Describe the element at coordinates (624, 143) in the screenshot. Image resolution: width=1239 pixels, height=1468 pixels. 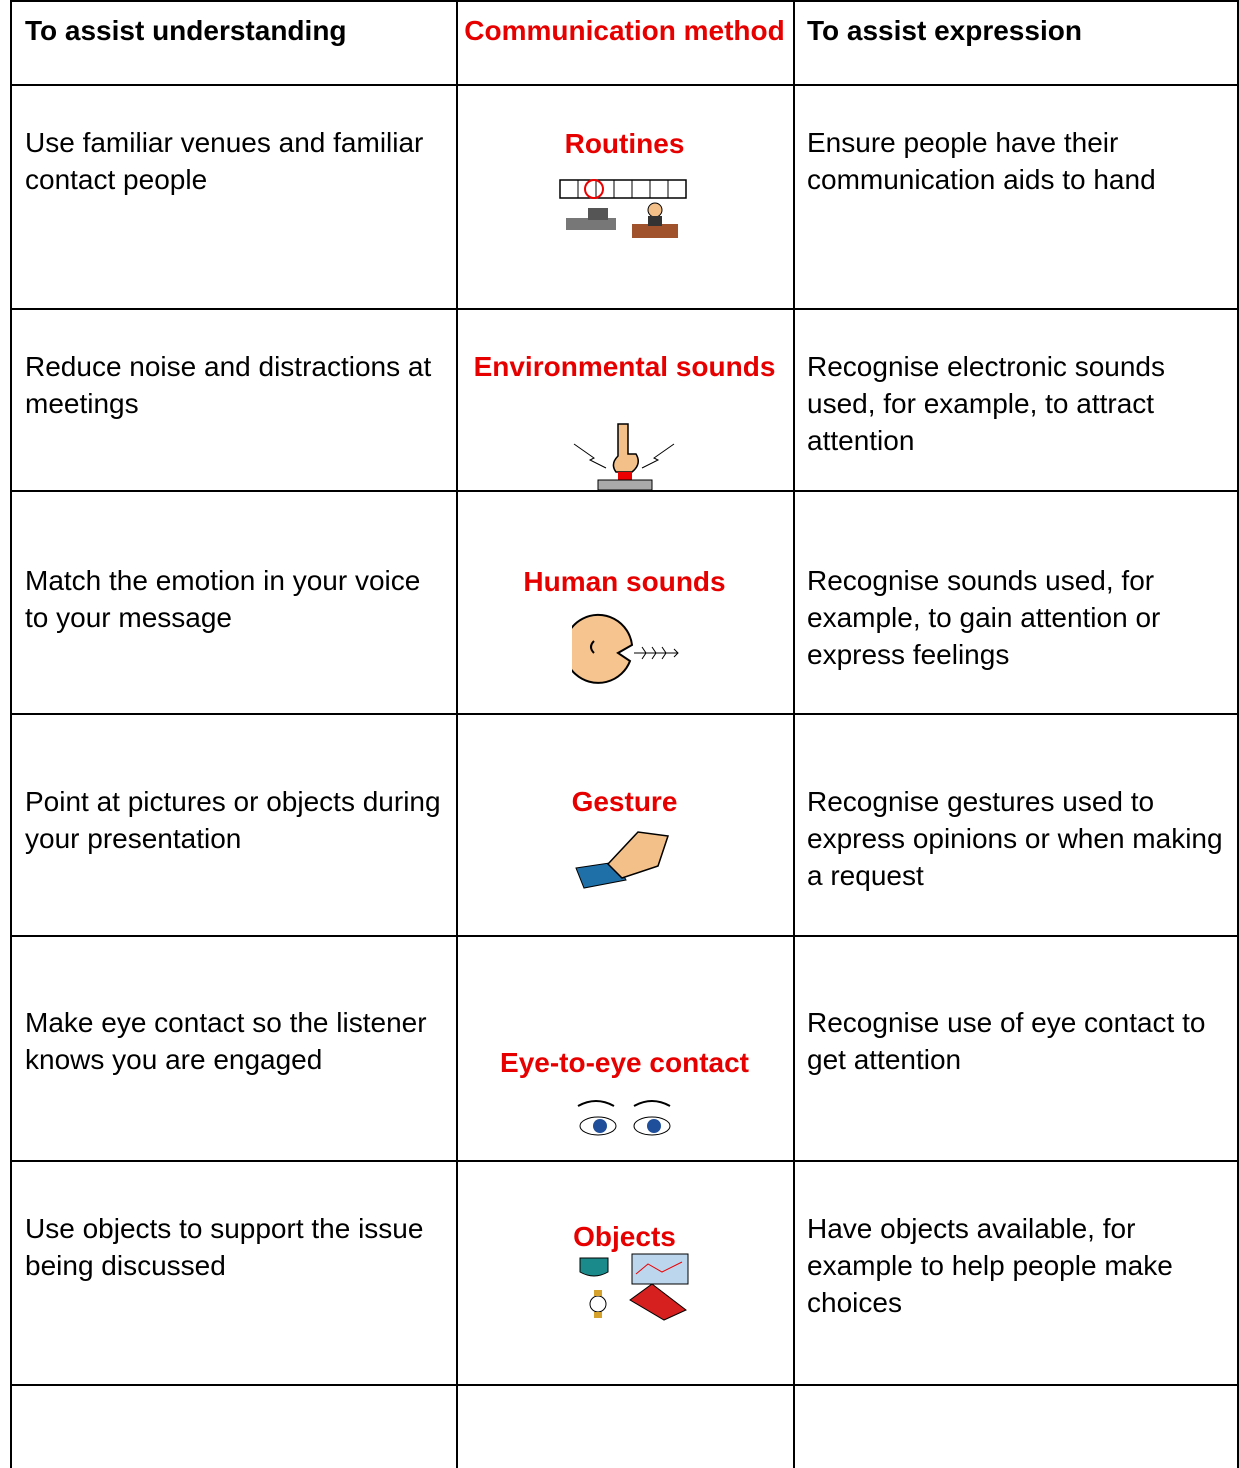
I see `method-cell: Routines` at that location.